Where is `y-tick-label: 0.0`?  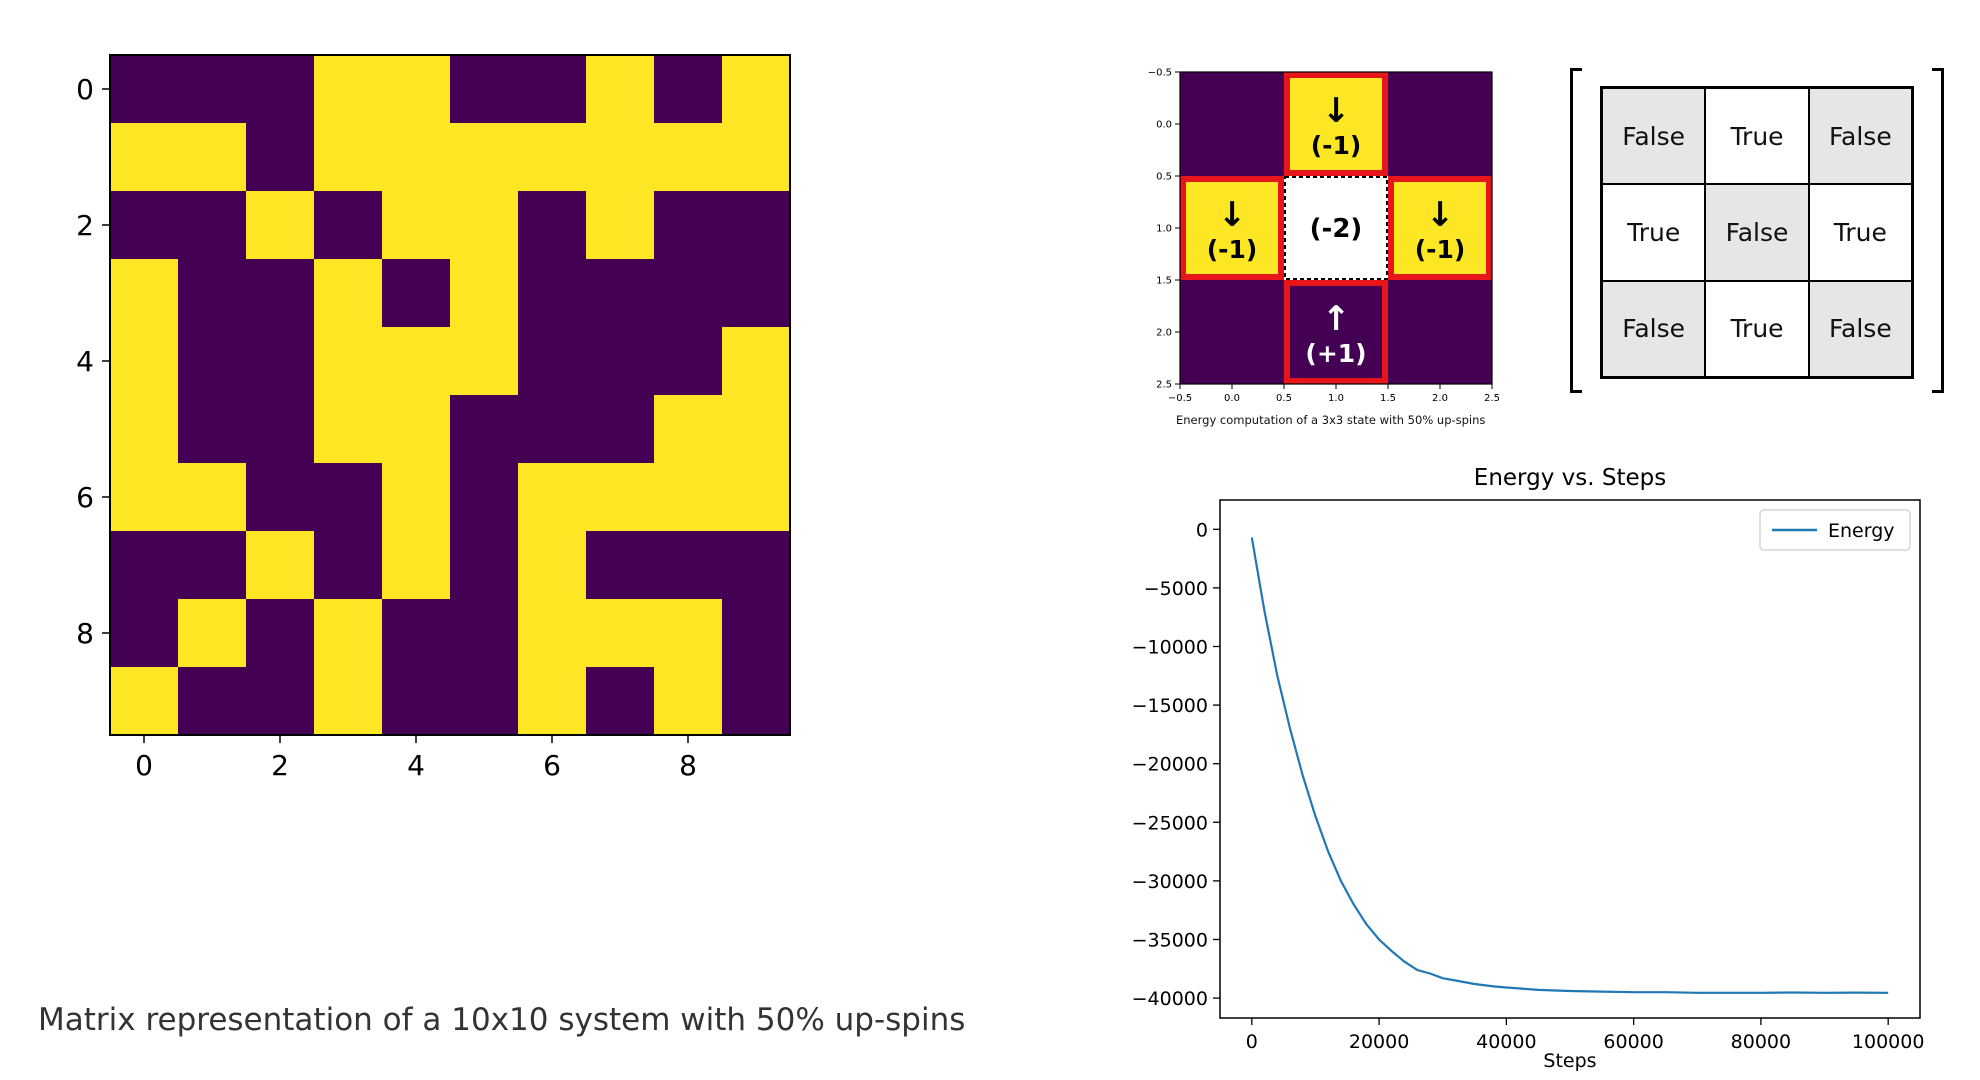 y-tick-label: 0.0 is located at coordinates (1164, 125).